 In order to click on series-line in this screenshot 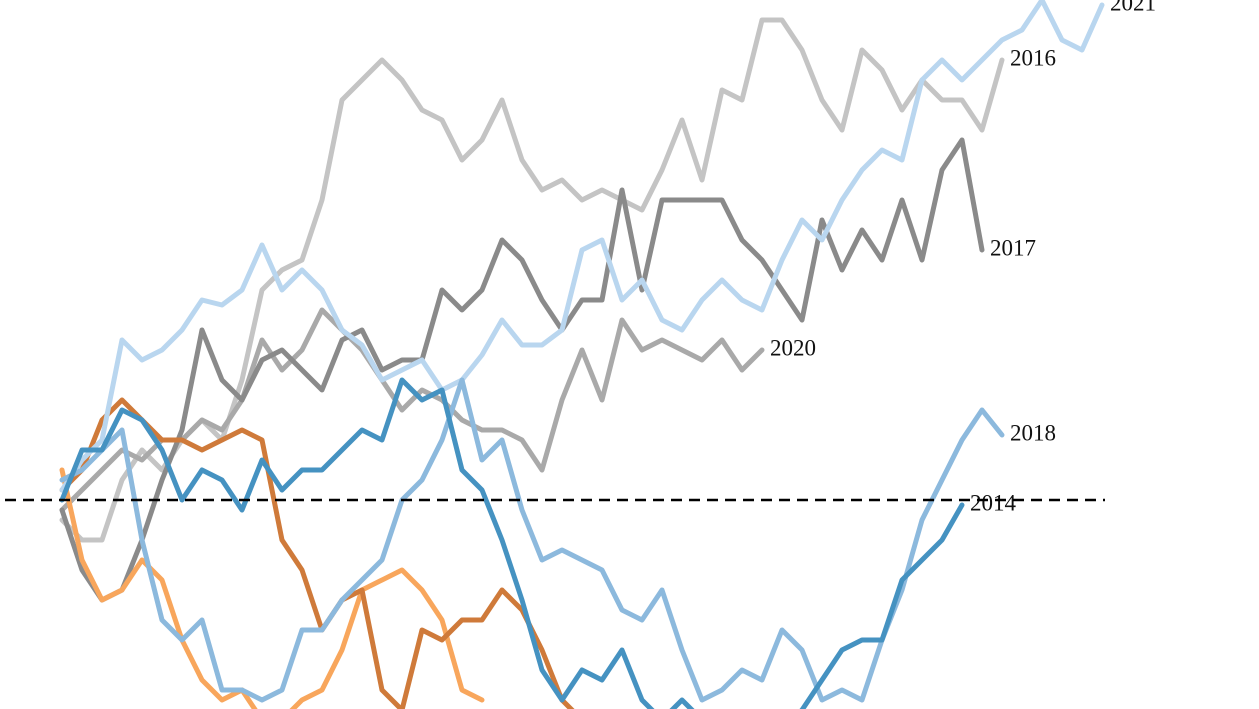, I will do `click(272, 588)`.